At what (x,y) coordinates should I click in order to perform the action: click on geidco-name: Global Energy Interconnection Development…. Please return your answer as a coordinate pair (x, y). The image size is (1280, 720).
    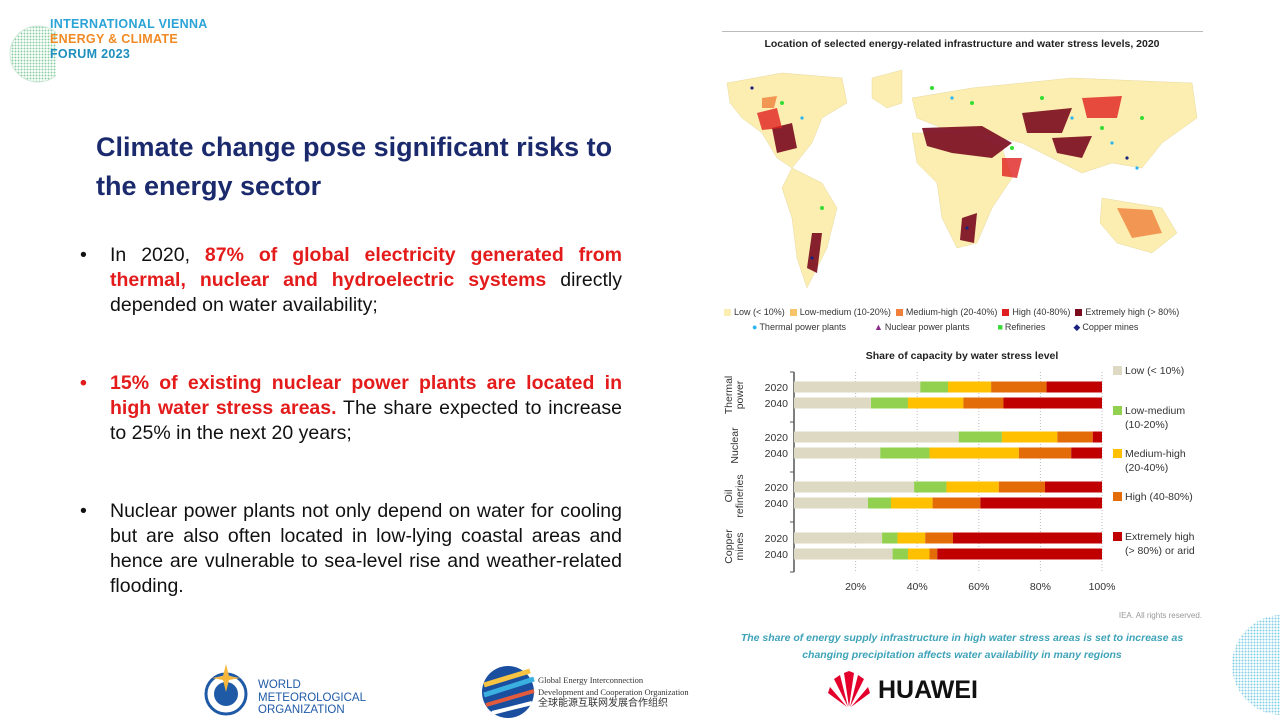
    Looking at the image, I should click on (613, 692).